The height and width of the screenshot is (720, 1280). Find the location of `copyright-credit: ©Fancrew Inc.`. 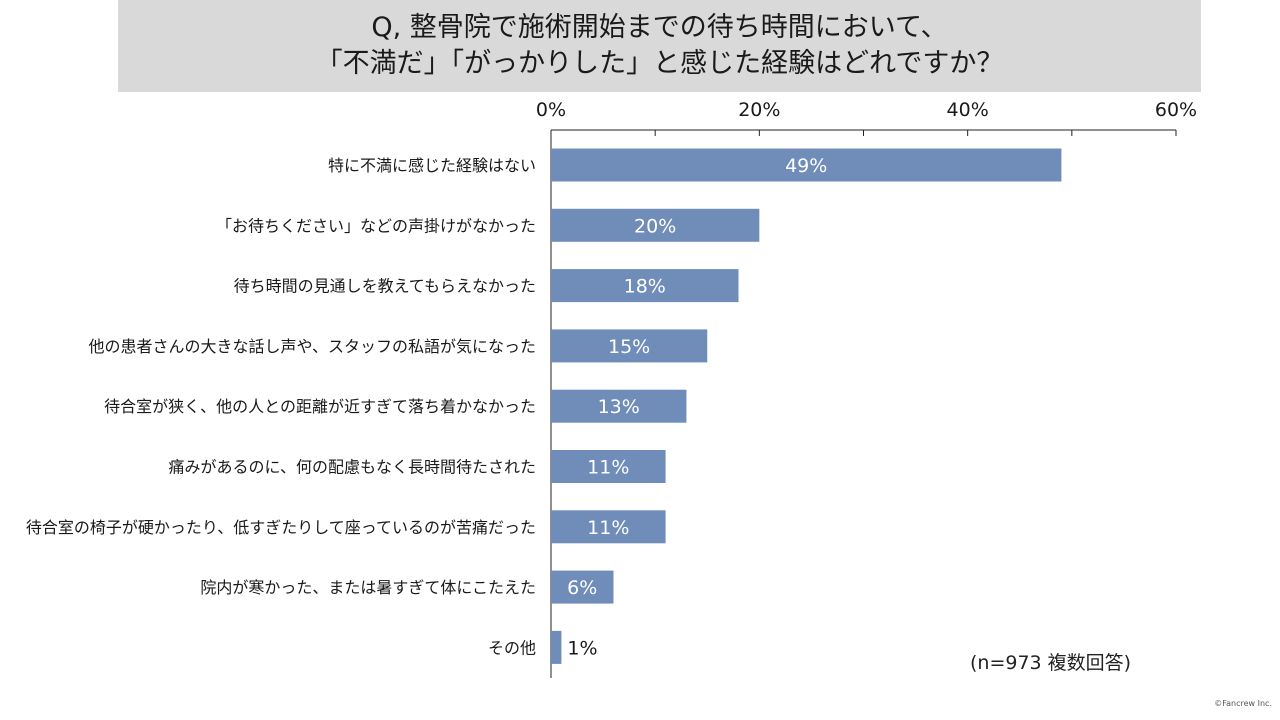

copyright-credit: ©Fancrew Inc. is located at coordinates (1243, 703).